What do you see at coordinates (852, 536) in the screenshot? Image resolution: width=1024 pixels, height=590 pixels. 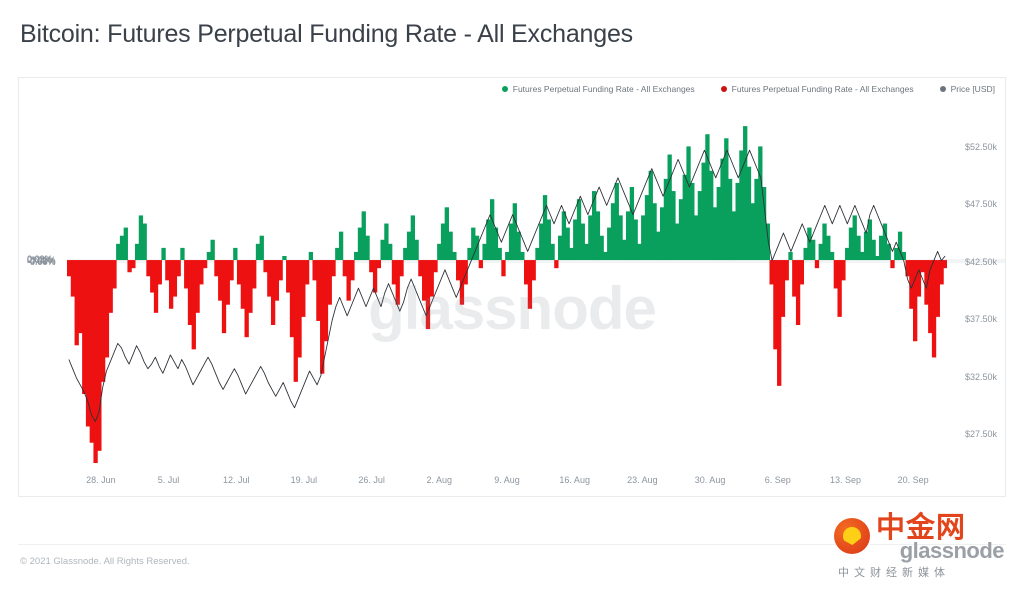 I see `zhongjinwang-badge-icon` at bounding box center [852, 536].